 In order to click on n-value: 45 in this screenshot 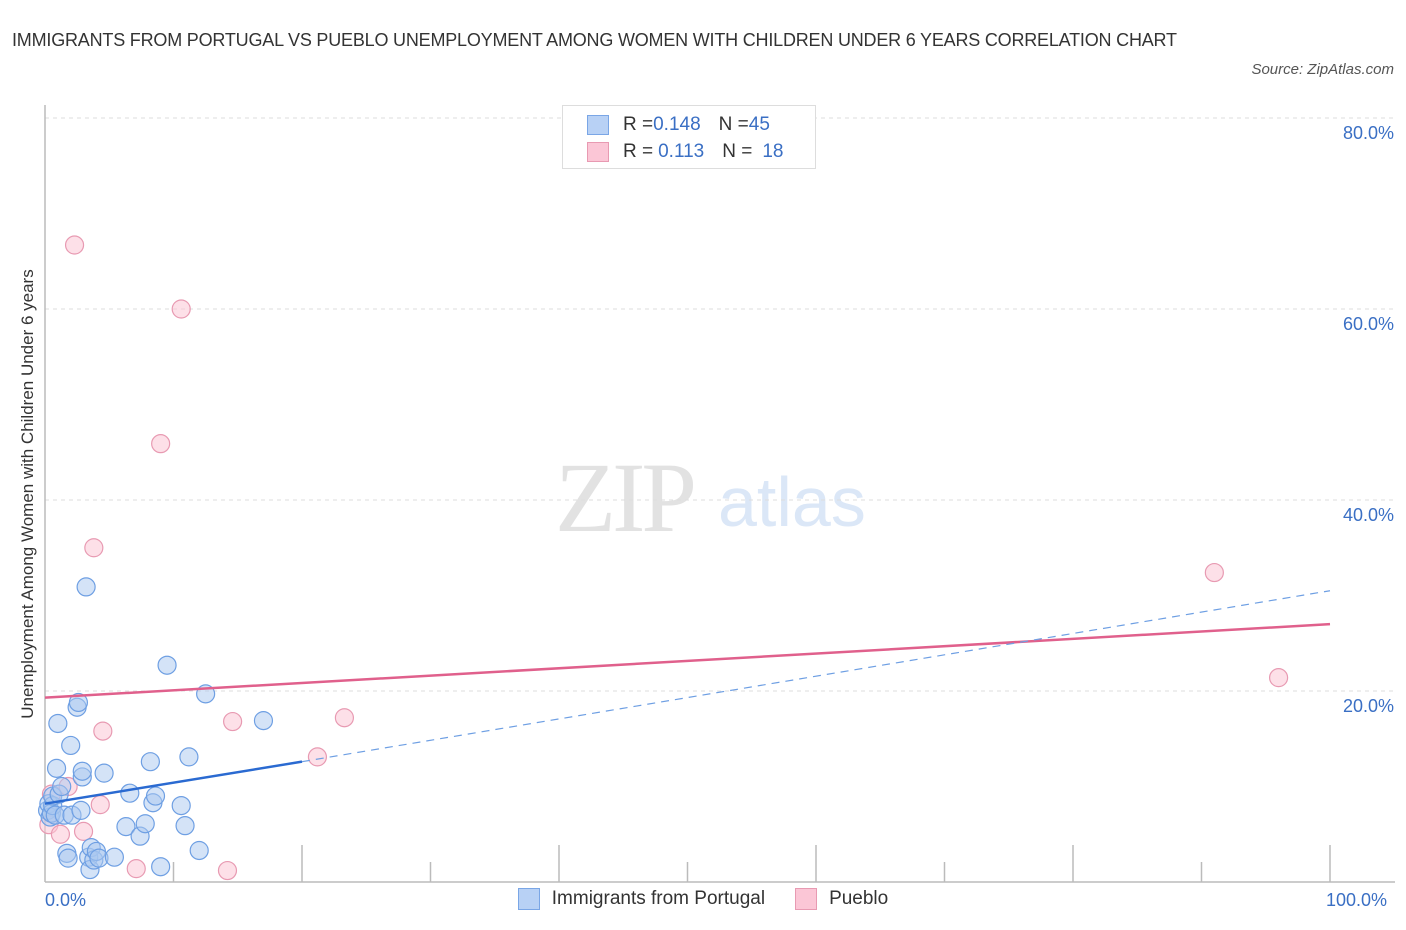, I will do `click(759, 124)`.